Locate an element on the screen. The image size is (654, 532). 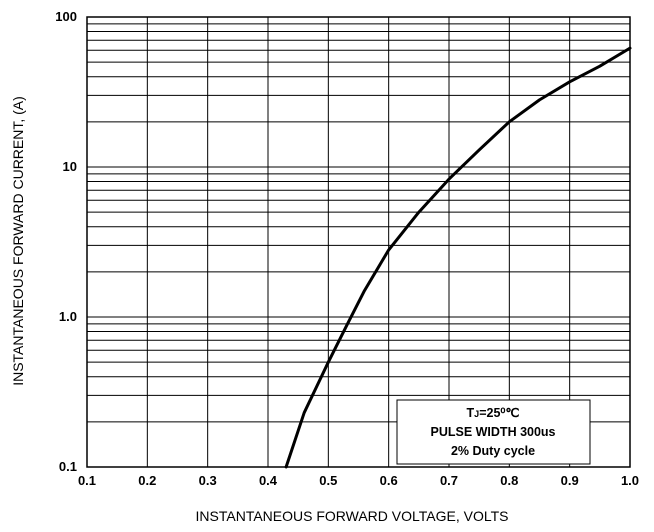
annotation-box: TJ=25⁰℃ PULSE WIDTH 300us 2% Duty cycle is located at coordinates (493, 432).